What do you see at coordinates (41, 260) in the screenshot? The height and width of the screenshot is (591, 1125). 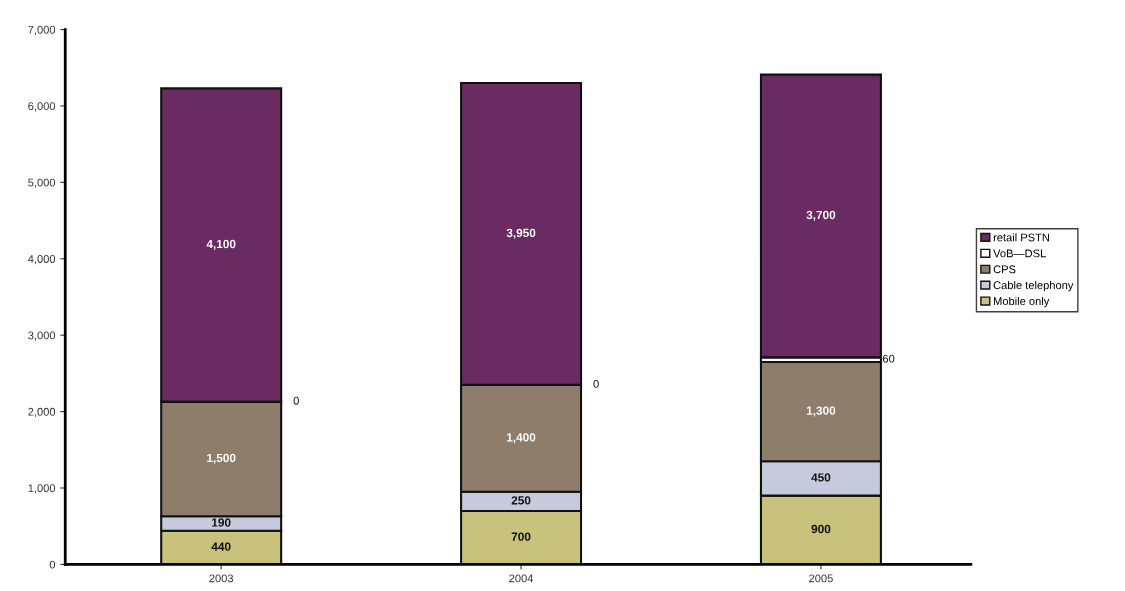 I see `y-tick-label: 4,000` at bounding box center [41, 260].